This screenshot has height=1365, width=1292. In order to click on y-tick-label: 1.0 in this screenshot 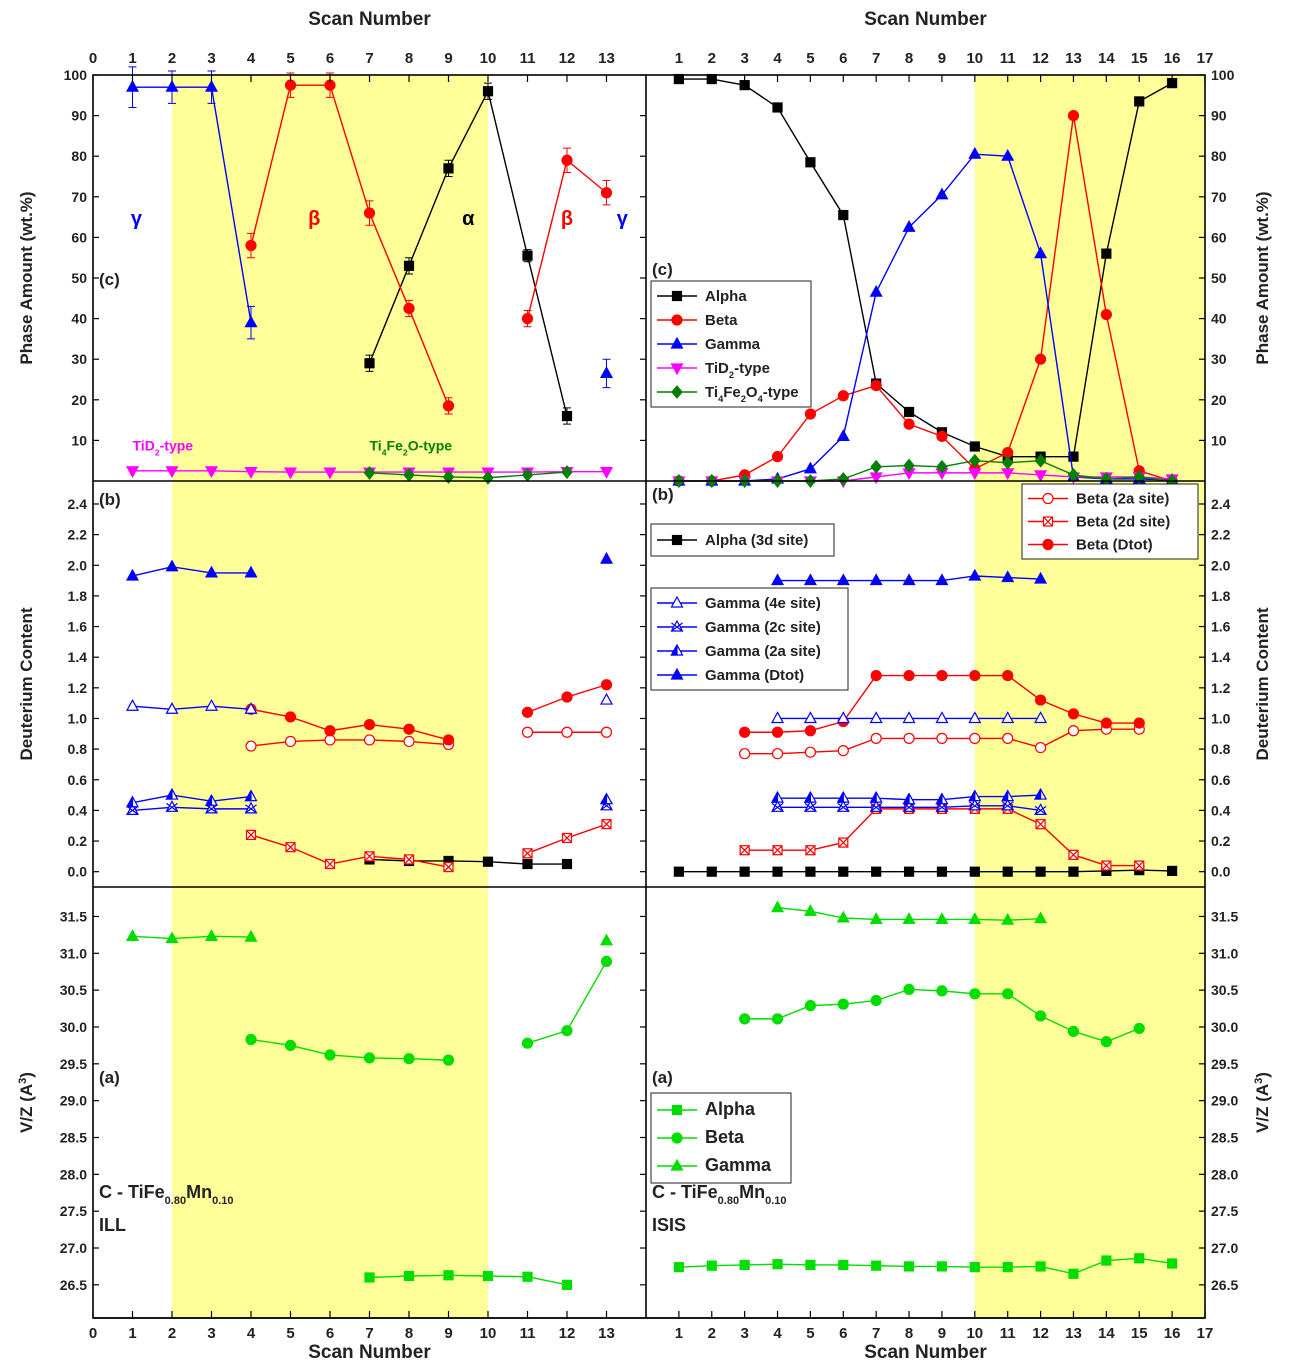, I will do `click(1221, 718)`.